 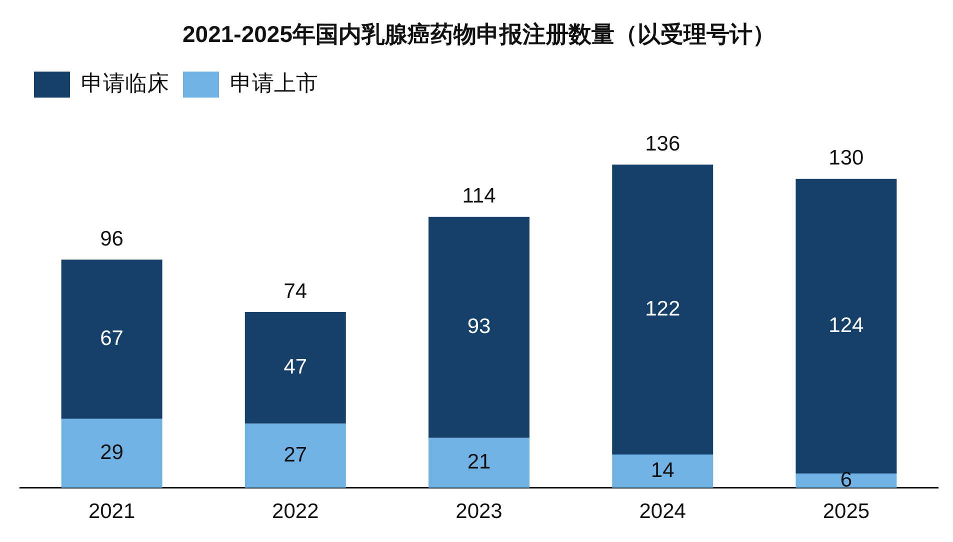 I want to click on data-label: 47, so click(x=296, y=367).